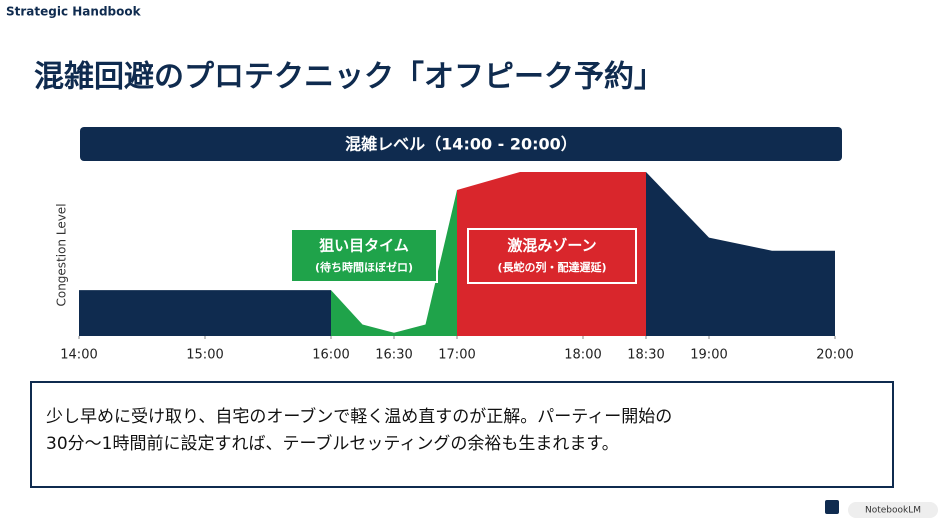 This screenshot has height=526, width=942. Describe the element at coordinates (74, 12) in the screenshot. I see `brand: Strategic Handbook` at that location.